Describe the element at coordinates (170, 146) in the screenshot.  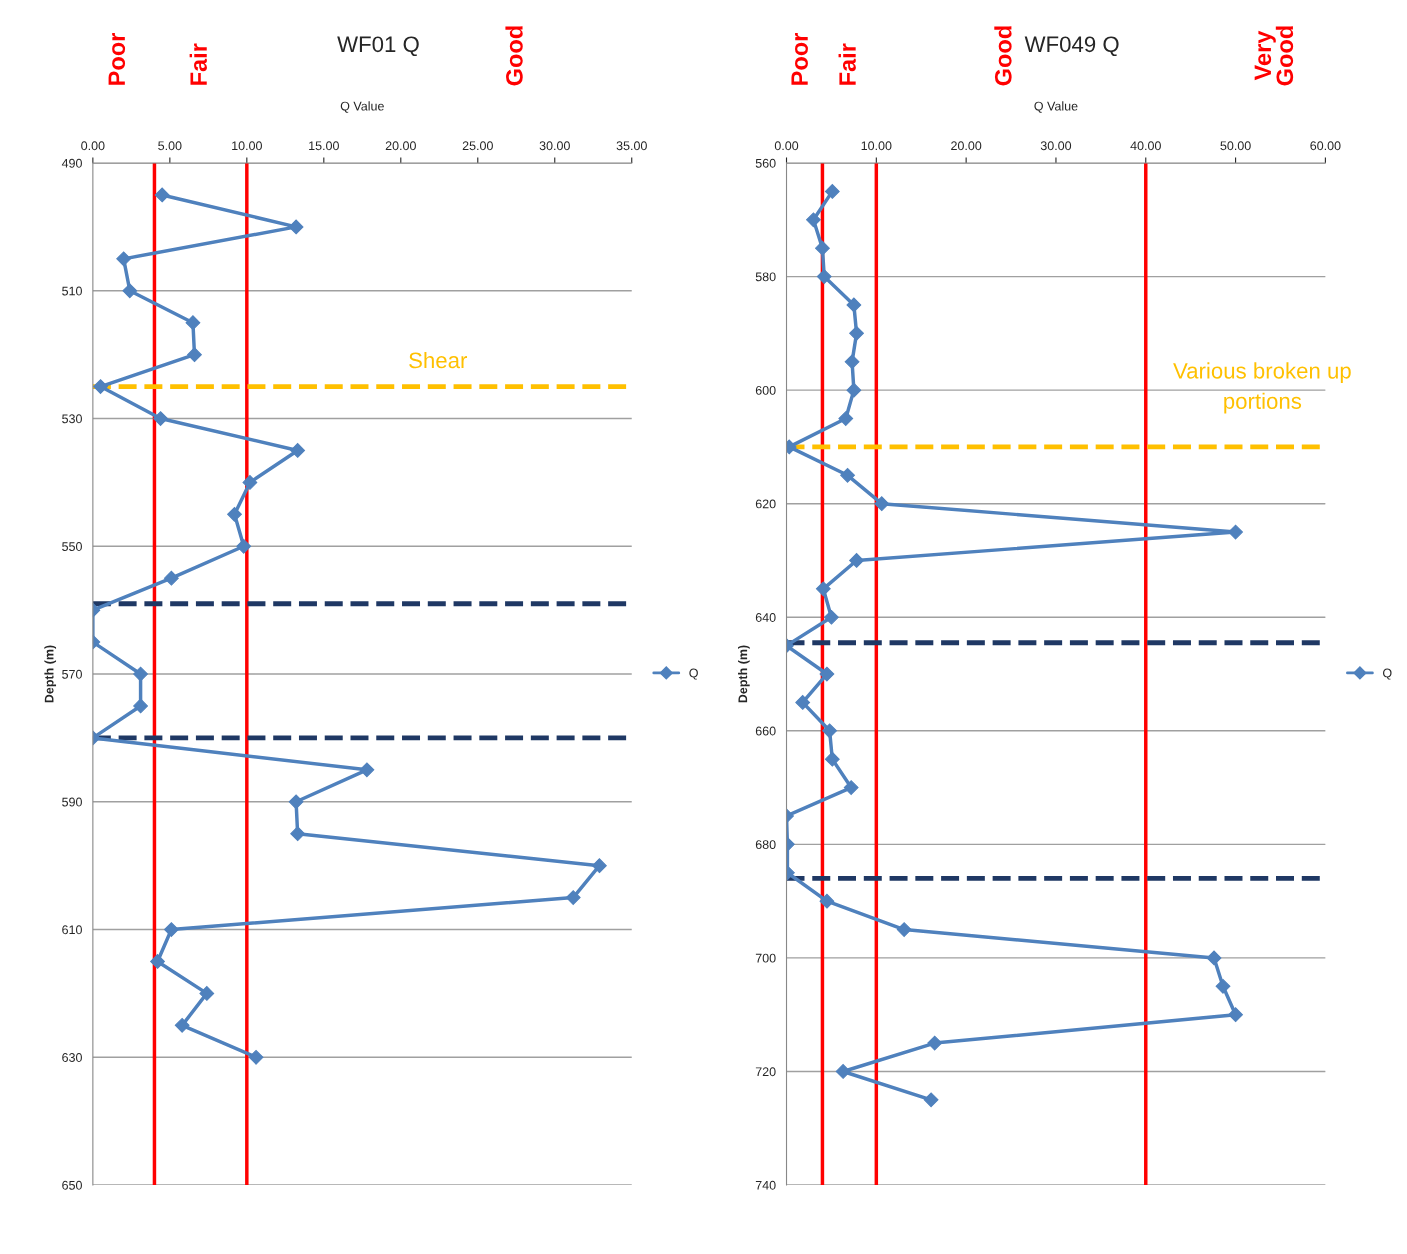
I see `x-tick-label: 5.00` at that location.